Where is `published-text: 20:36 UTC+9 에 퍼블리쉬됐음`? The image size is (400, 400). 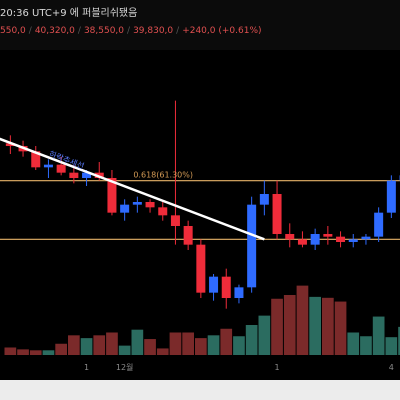
published-text: 20:36 UTC+9 에 퍼블리쉬됐음 is located at coordinates (69, 13).